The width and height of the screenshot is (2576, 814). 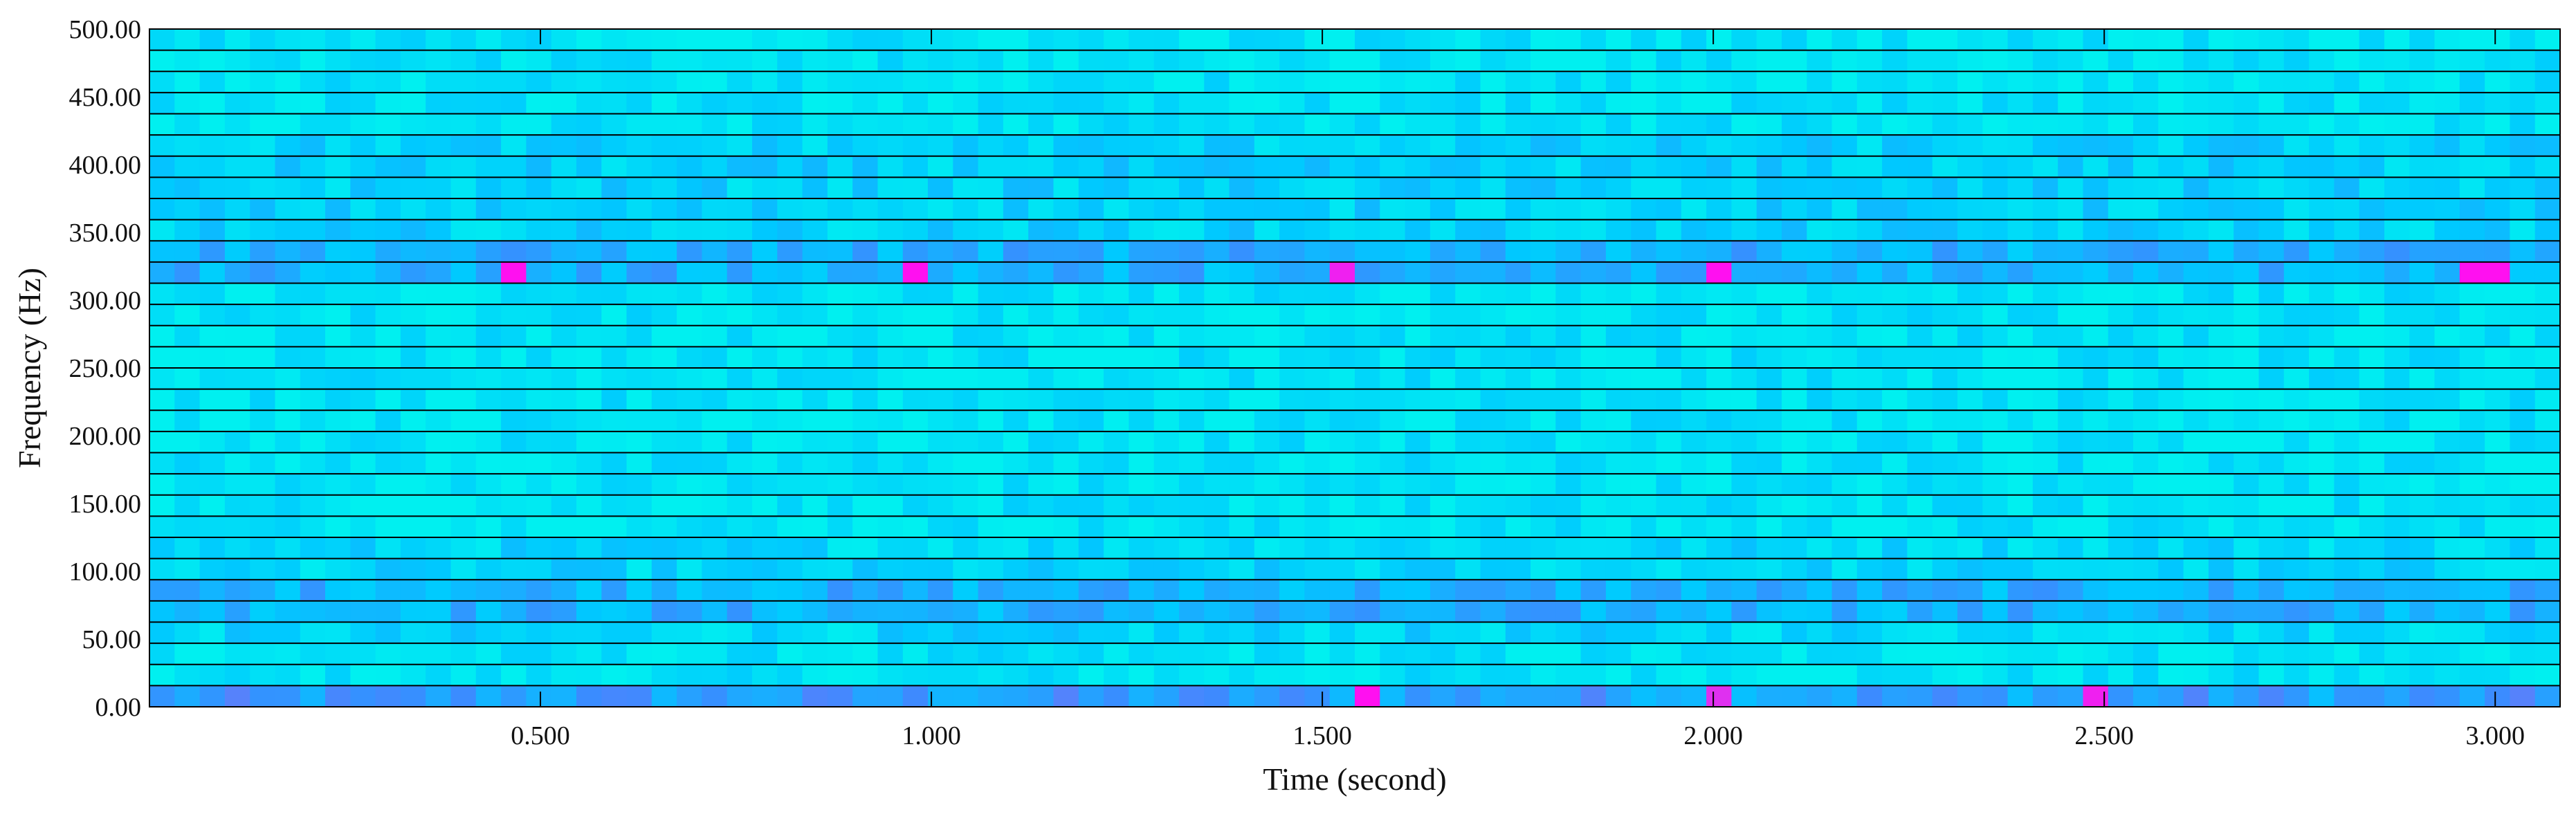 I want to click on y-tick-label: 300.00, so click(x=105, y=300).